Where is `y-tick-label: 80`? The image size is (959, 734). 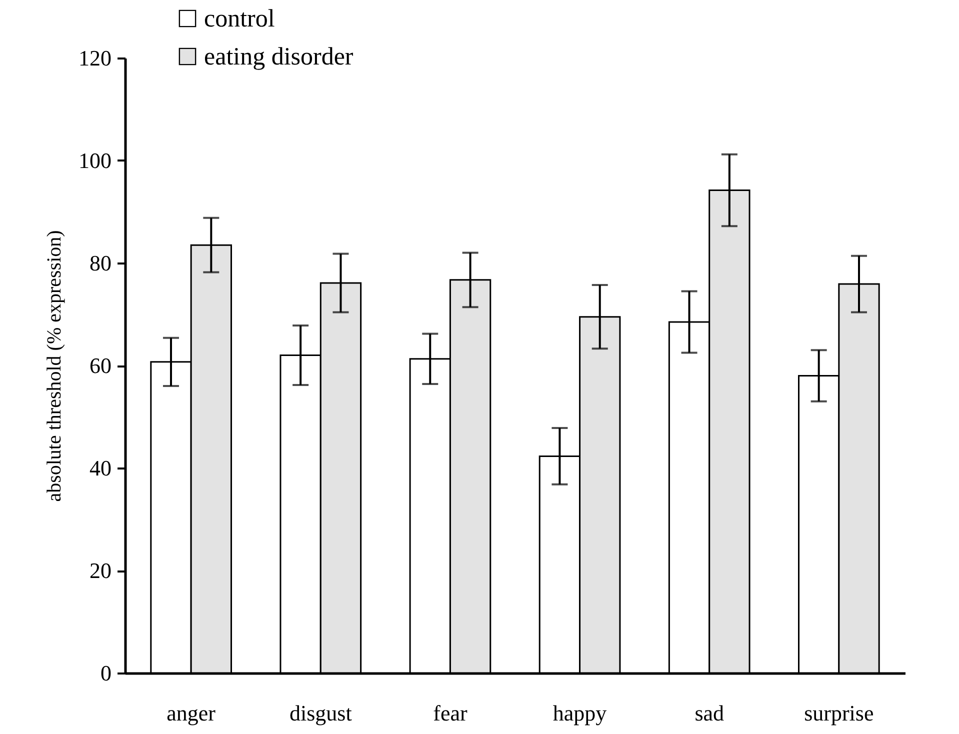
y-tick-label: 80 is located at coordinates (101, 263).